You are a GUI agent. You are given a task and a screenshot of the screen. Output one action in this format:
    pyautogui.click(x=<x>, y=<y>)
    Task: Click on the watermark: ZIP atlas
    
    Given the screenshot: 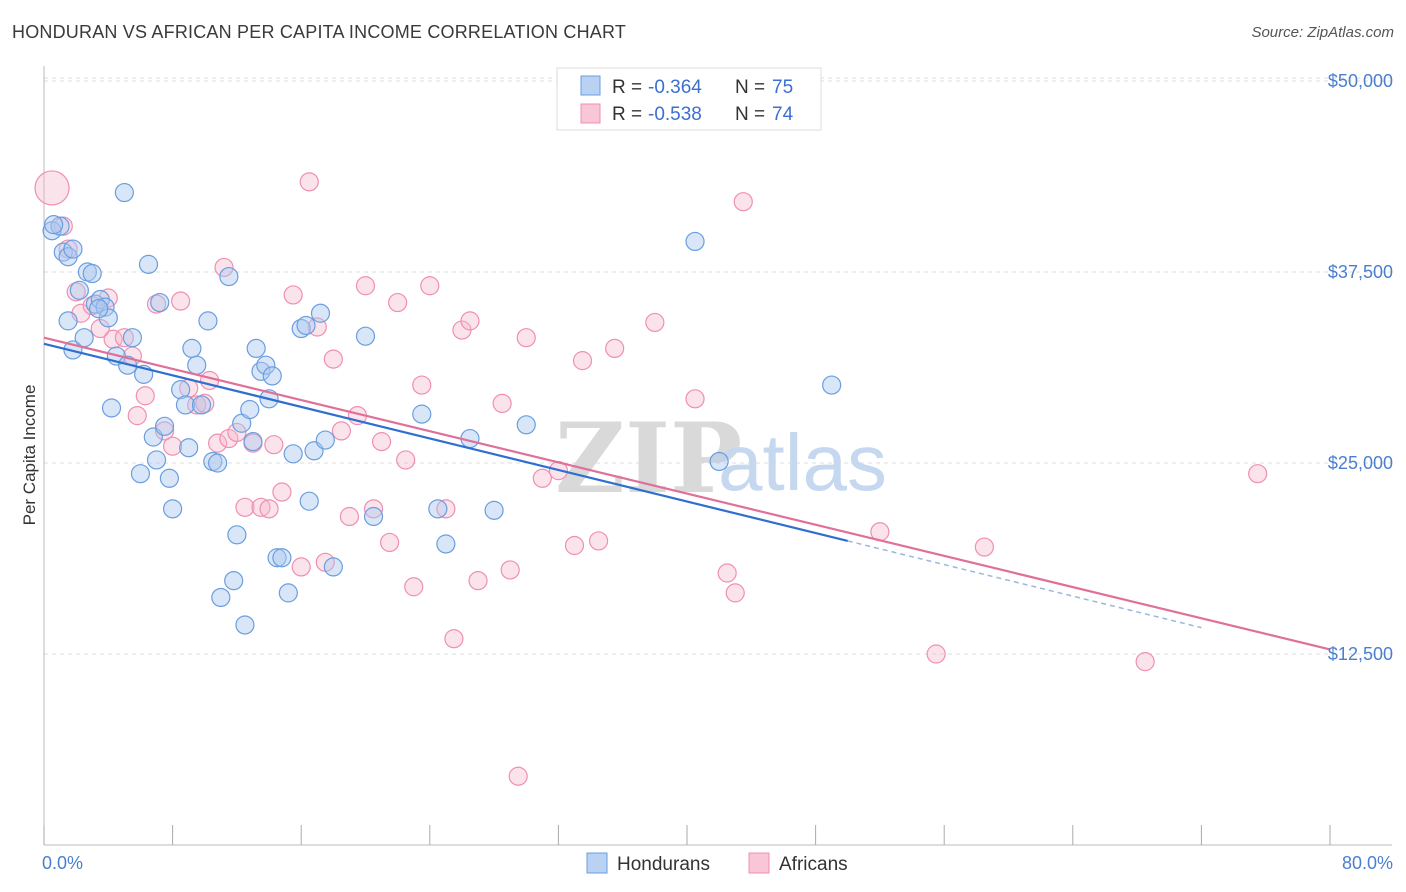 What is the action you would take?
    pyautogui.click(x=721, y=458)
    